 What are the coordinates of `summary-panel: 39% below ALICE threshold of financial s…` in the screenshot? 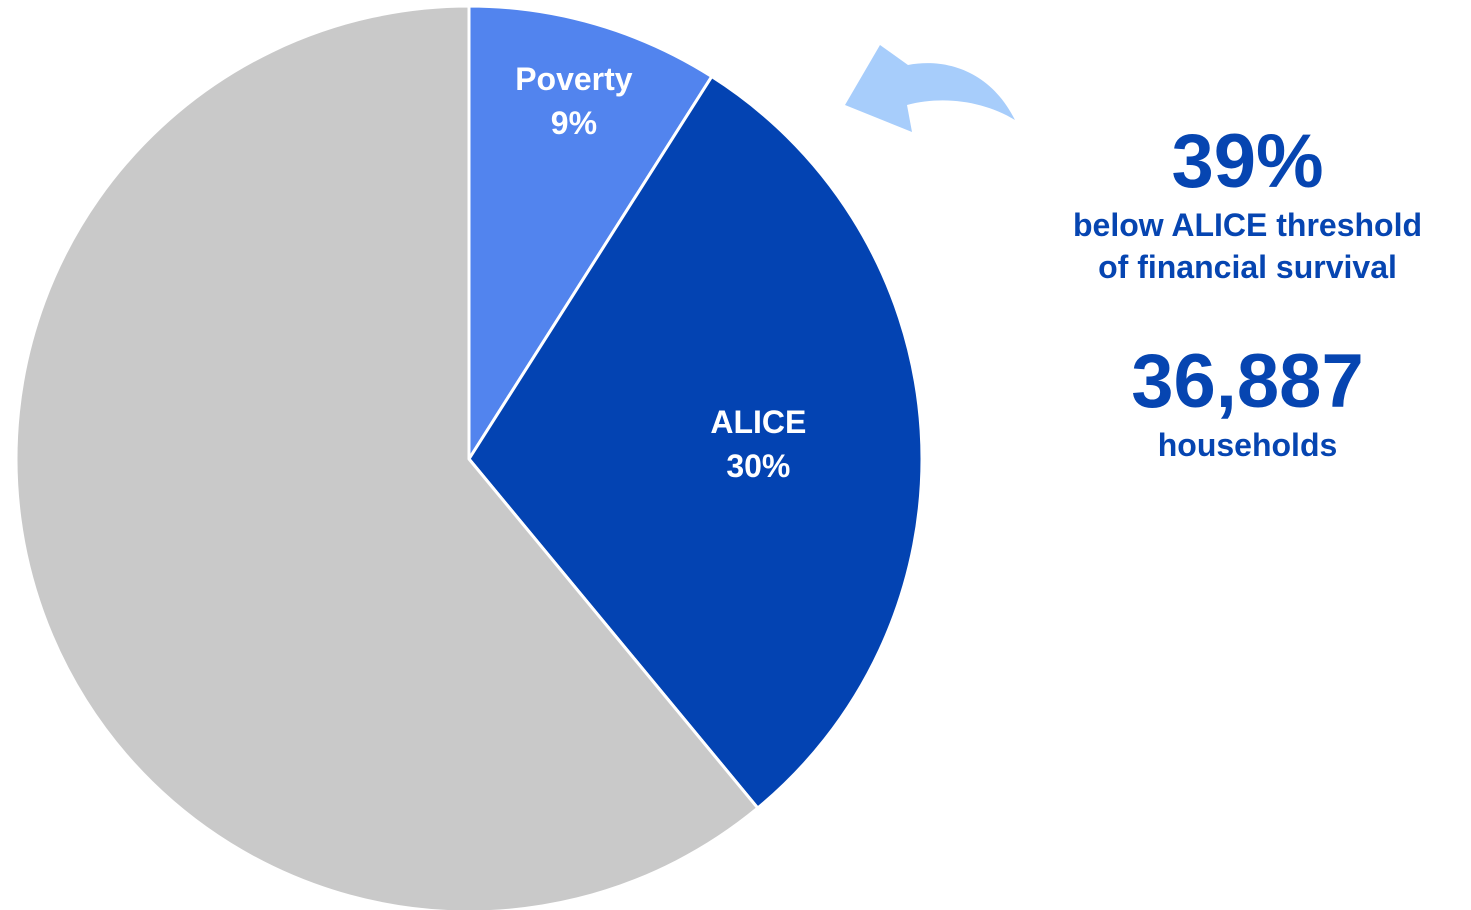 It's located at (1247, 293).